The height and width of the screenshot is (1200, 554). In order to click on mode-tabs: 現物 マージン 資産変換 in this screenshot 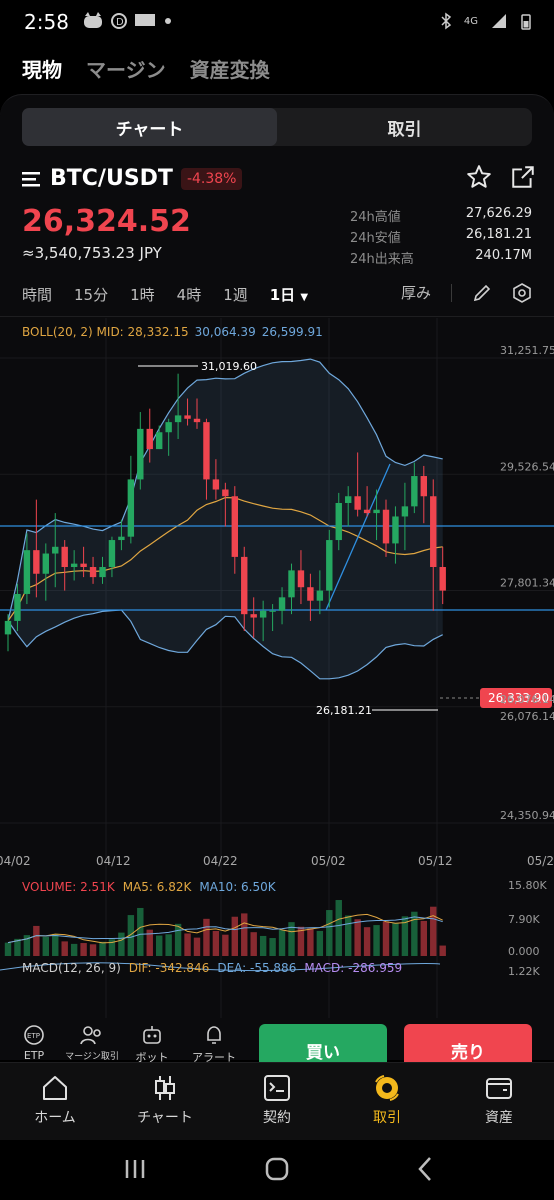, I will do `click(146, 68)`.